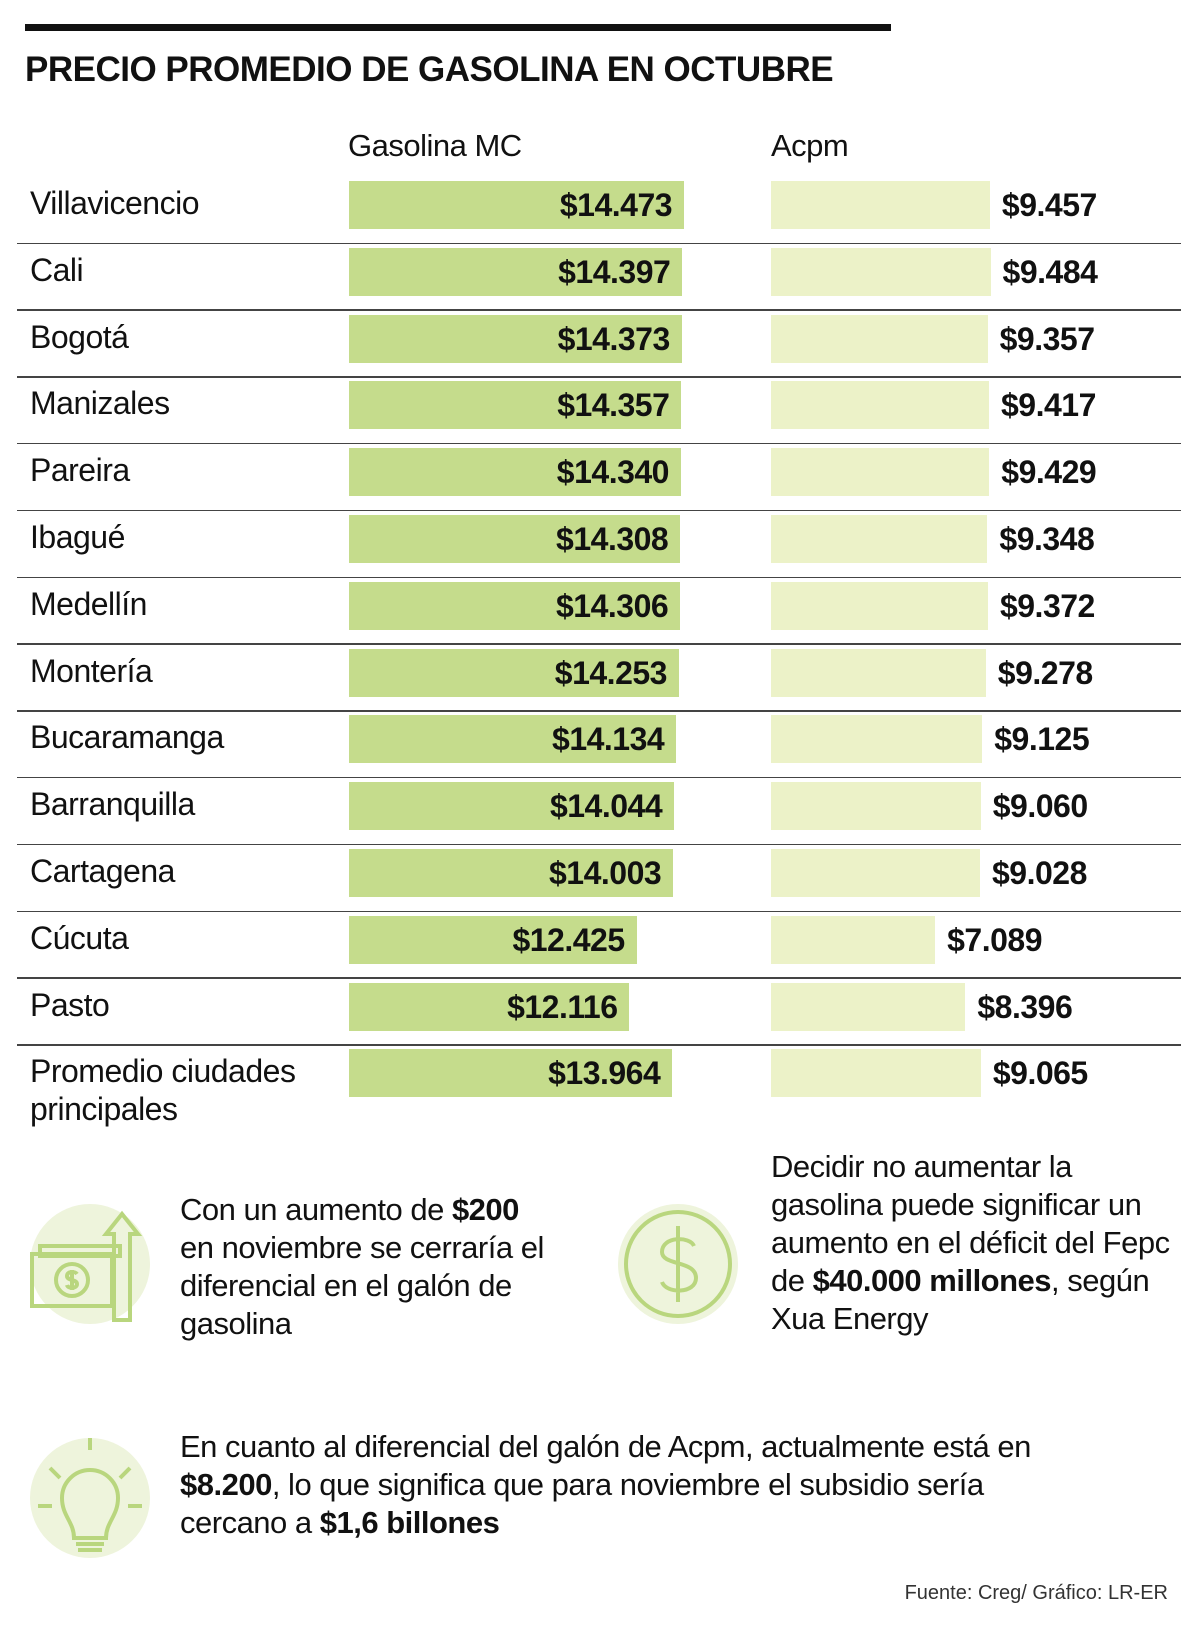  I want to click on table-row: Bogotá $14.373 $9.357, so click(599, 344).